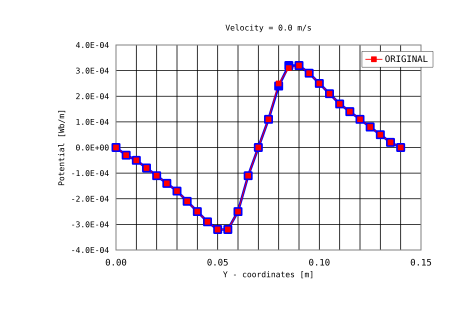 The height and width of the screenshot is (322, 464). Describe the element at coordinates (217, 262) in the screenshot. I see `x-tick-label: 0.05` at that location.